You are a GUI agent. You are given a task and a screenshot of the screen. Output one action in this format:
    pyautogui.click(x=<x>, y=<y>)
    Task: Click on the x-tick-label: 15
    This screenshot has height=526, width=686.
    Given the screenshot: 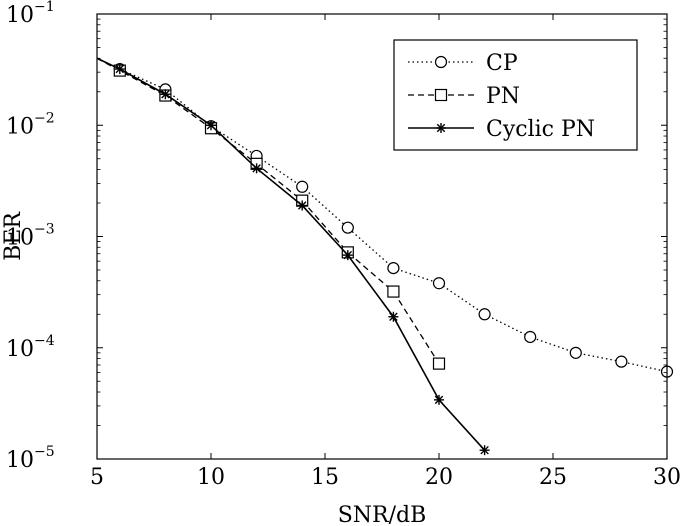 What is the action you would take?
    pyautogui.click(x=325, y=477)
    